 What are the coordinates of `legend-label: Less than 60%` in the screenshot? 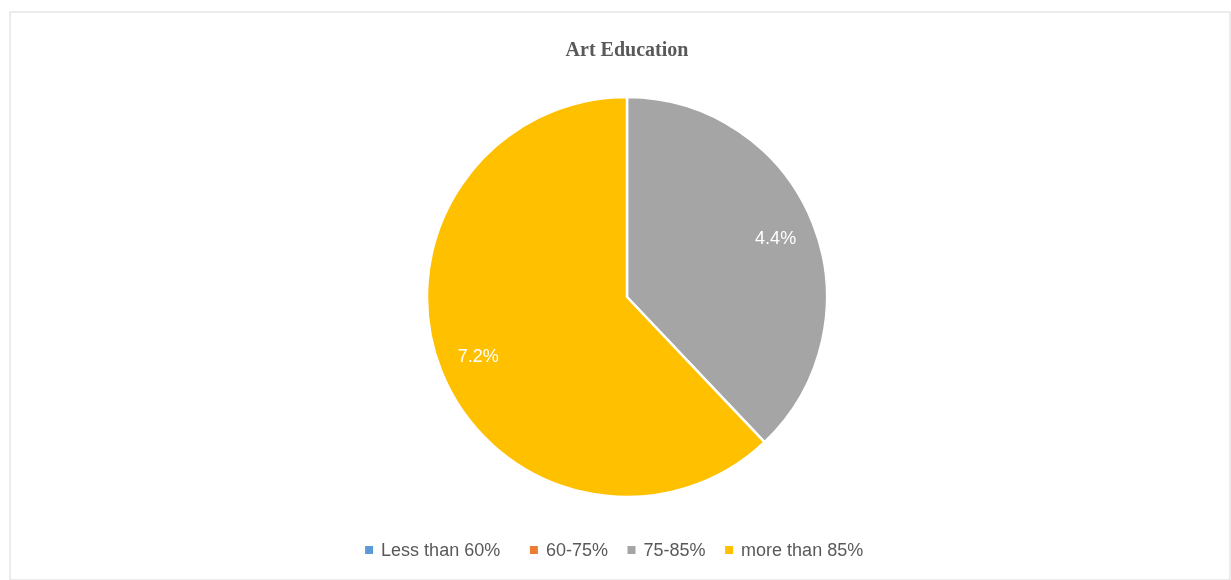 It's located at (441, 550).